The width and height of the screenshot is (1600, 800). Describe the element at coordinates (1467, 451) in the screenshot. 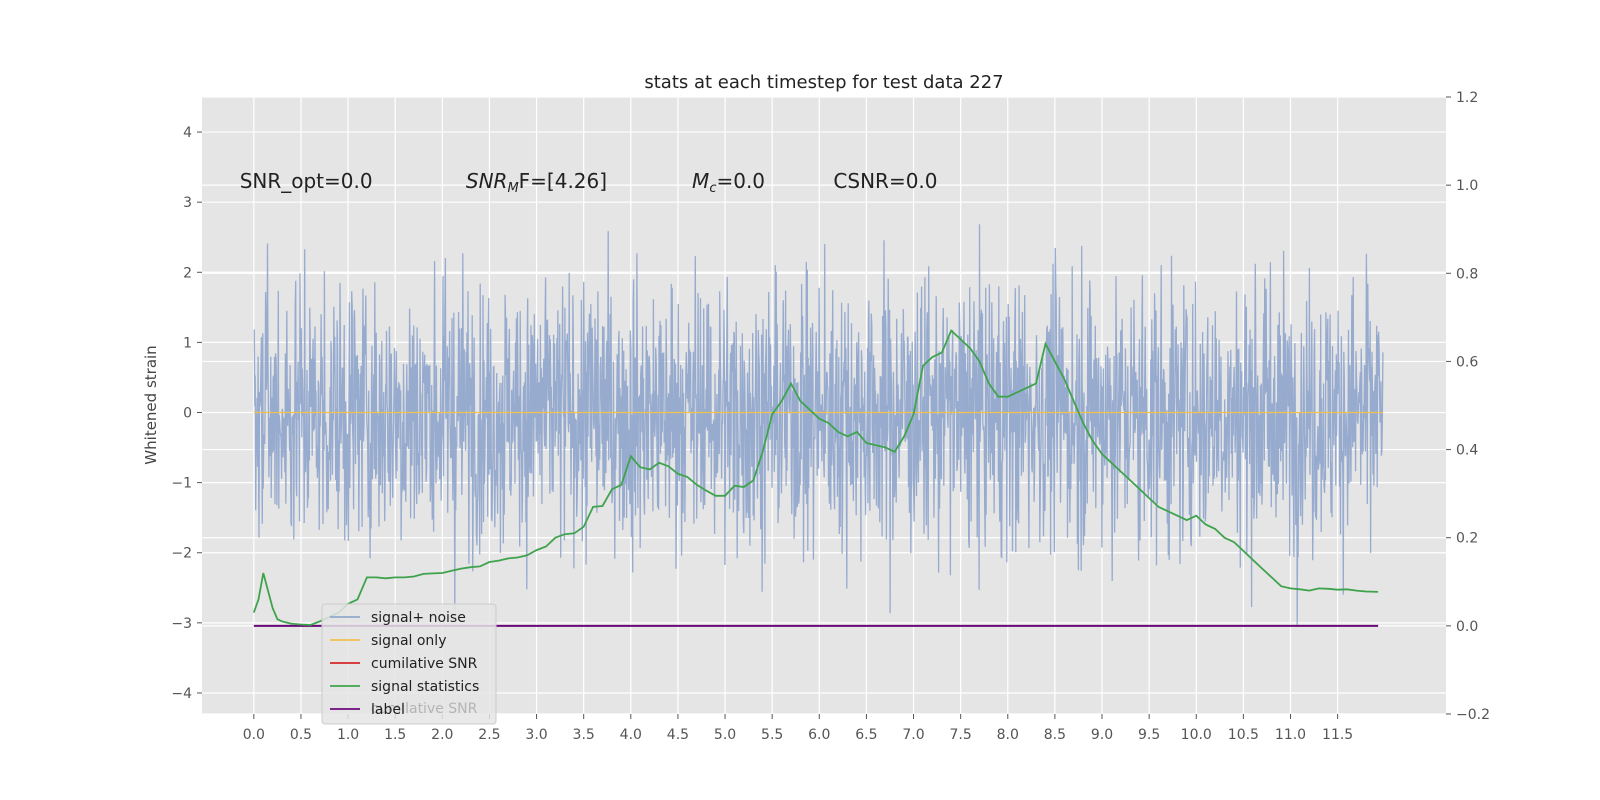

I see `y2-tick-label: 0.4` at that location.